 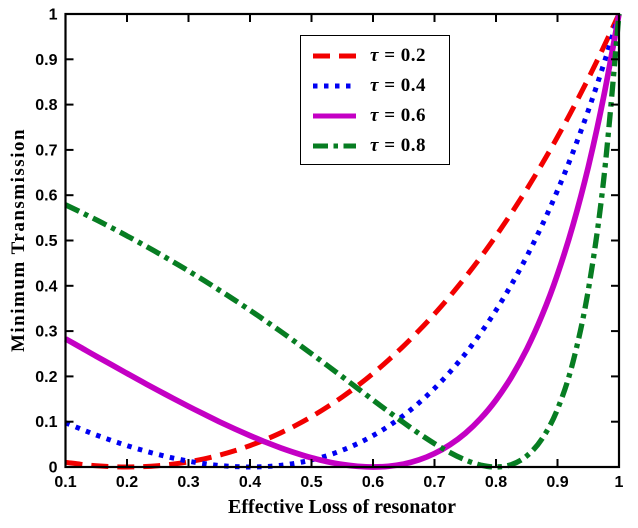 What do you see at coordinates (53, 468) in the screenshot?
I see `y-tick-label: 0` at bounding box center [53, 468].